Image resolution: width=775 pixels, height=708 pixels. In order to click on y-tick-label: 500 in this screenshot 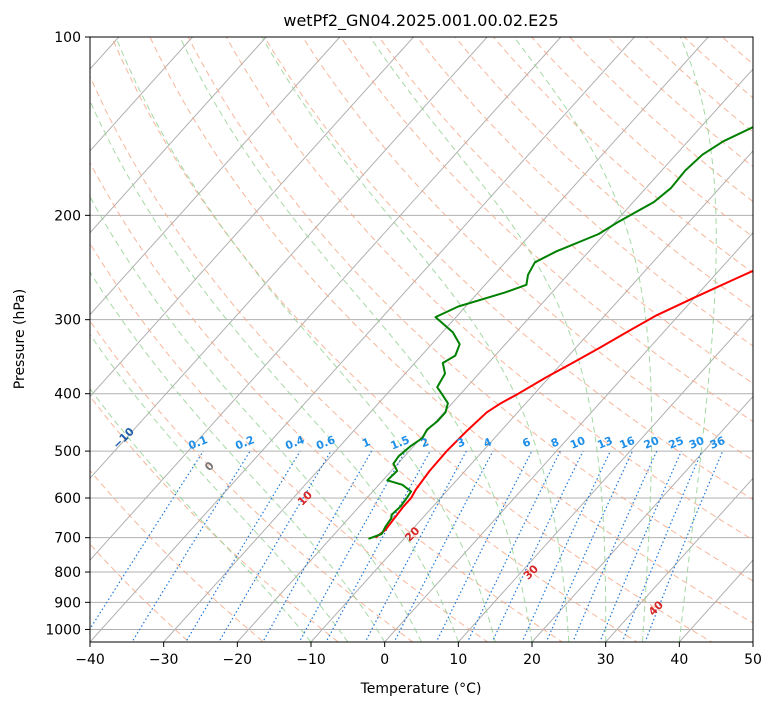, I will do `click(67, 452)`.